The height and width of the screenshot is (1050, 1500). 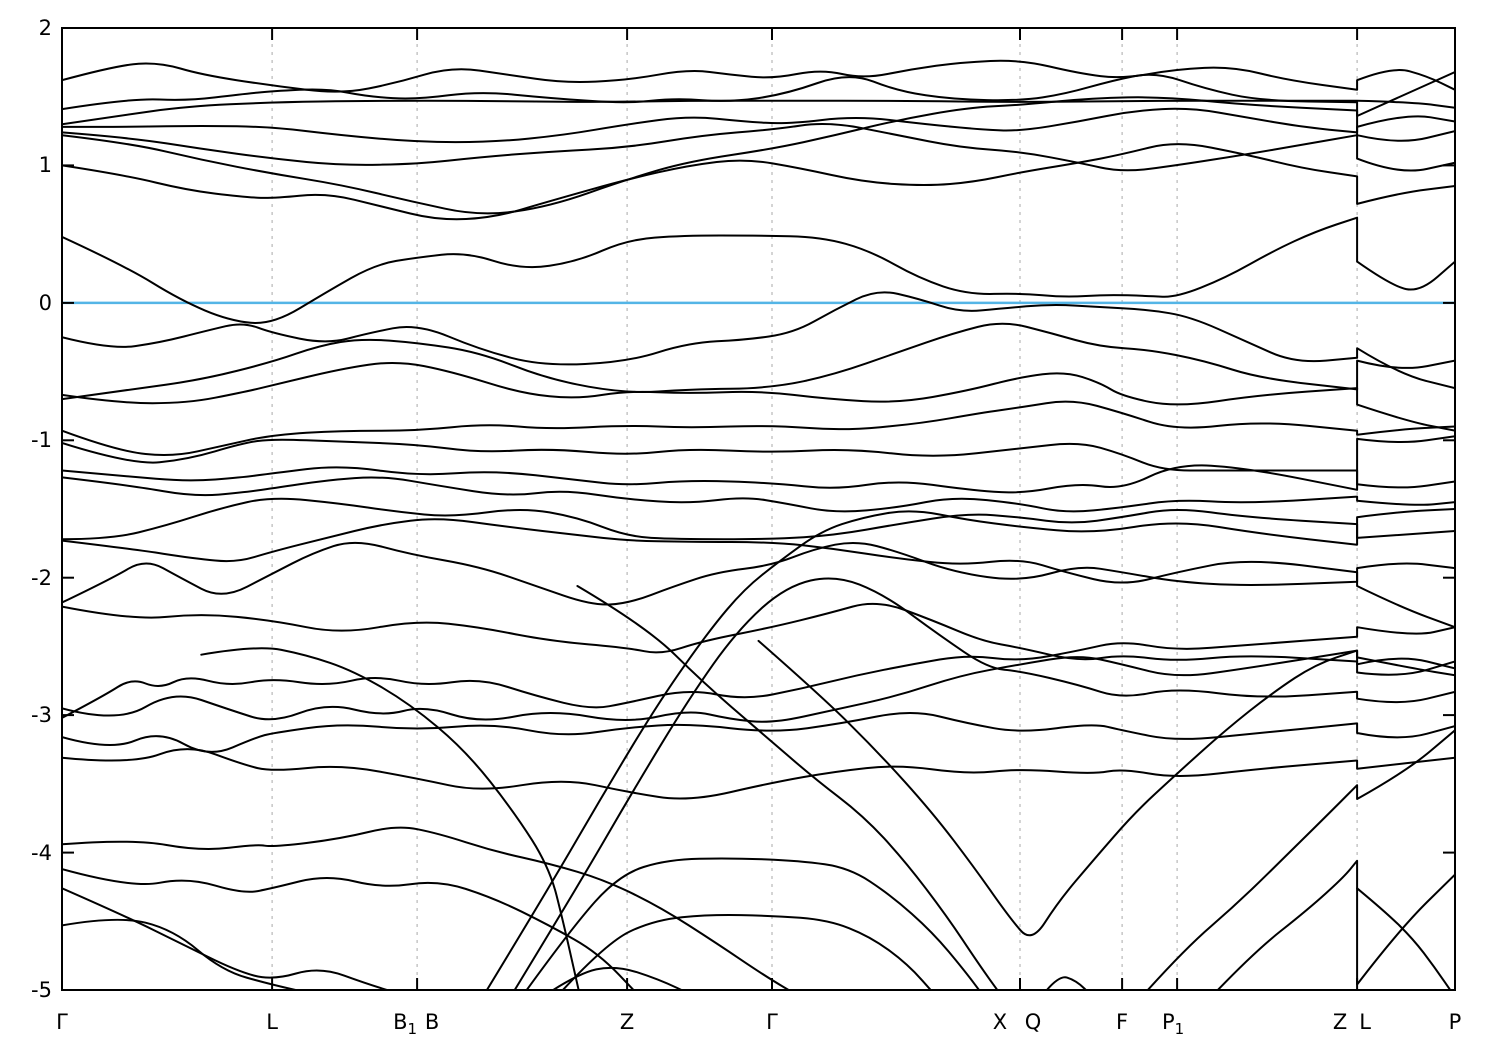 What do you see at coordinates (41, 852) in the screenshot?
I see `y-tick-label--4: -4` at bounding box center [41, 852].